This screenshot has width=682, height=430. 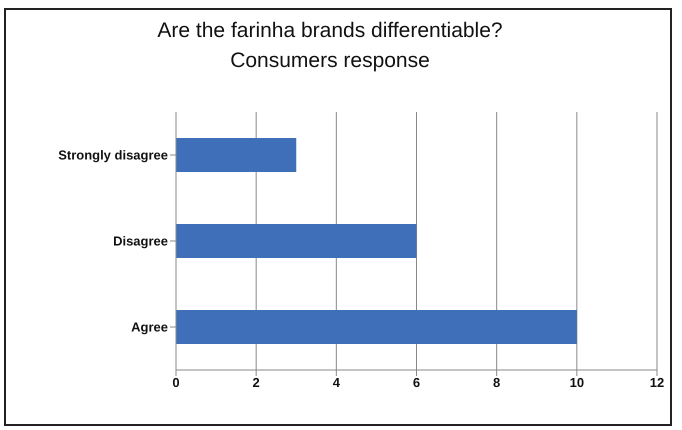 I want to click on x-tick-label: 4, so click(x=336, y=382).